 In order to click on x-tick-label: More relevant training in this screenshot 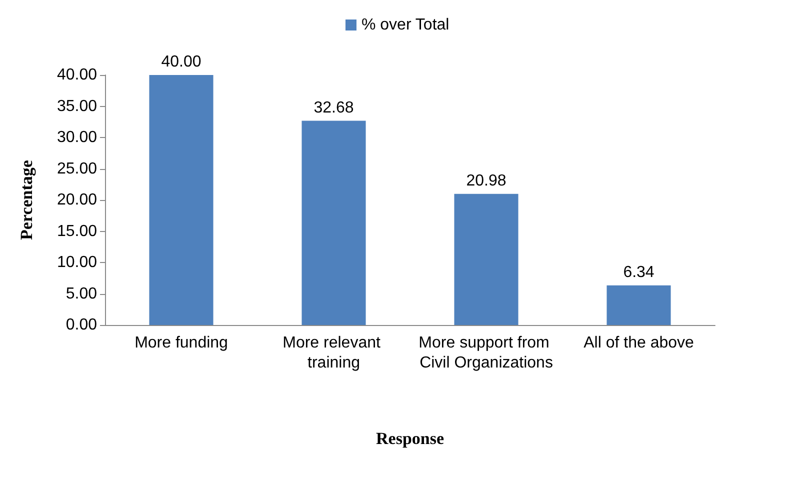, I will do `click(333, 353)`.